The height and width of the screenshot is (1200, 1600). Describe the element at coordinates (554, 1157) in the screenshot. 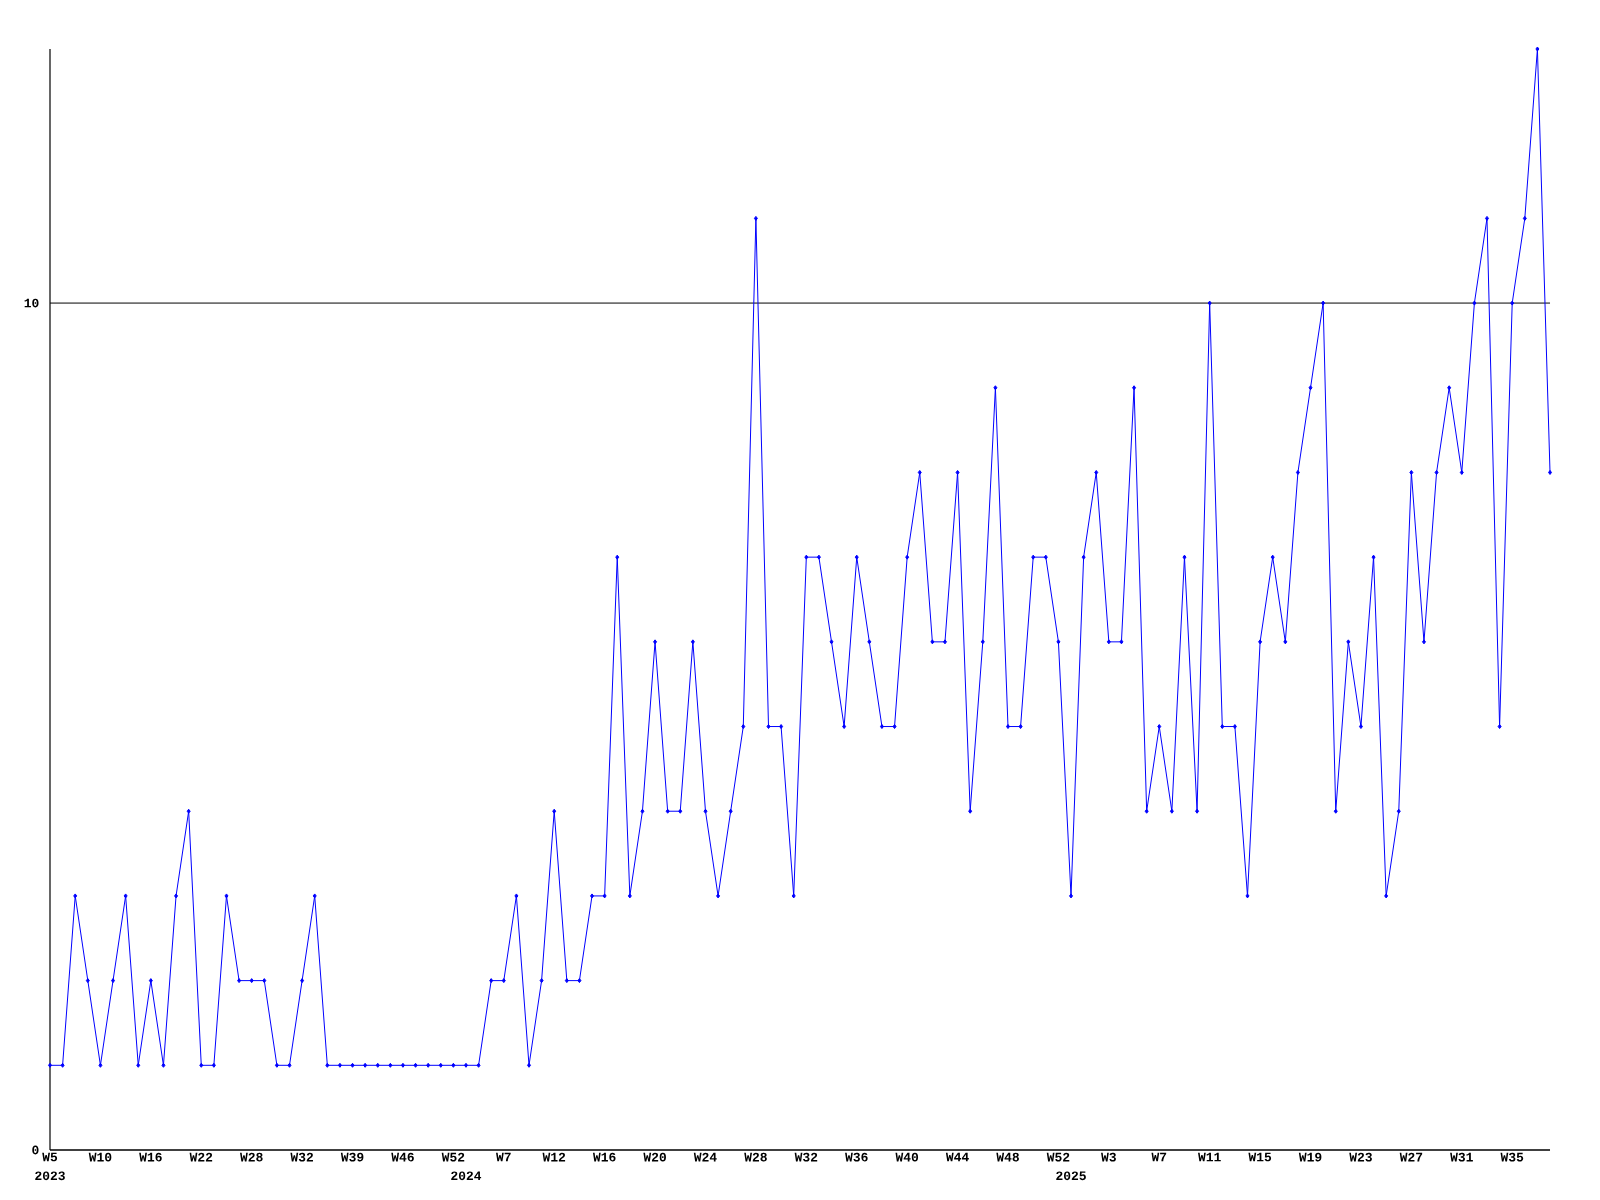

I see `x-tick-label: W12` at that location.